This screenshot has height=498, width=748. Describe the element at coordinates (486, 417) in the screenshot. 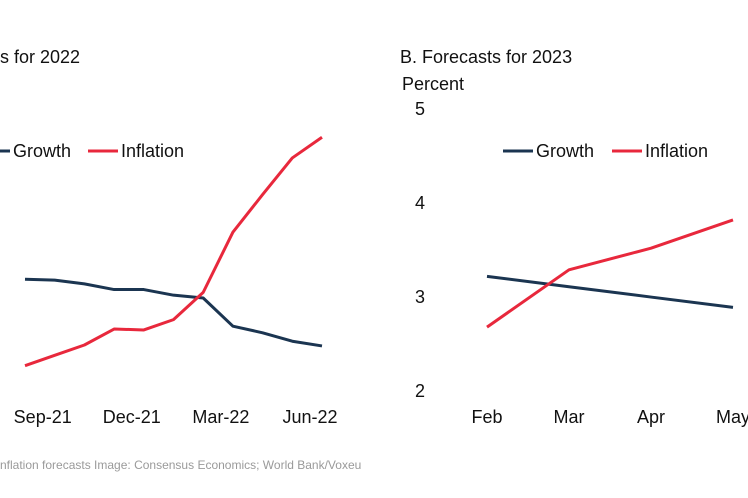

I see `x-tick-label: Feb` at that location.